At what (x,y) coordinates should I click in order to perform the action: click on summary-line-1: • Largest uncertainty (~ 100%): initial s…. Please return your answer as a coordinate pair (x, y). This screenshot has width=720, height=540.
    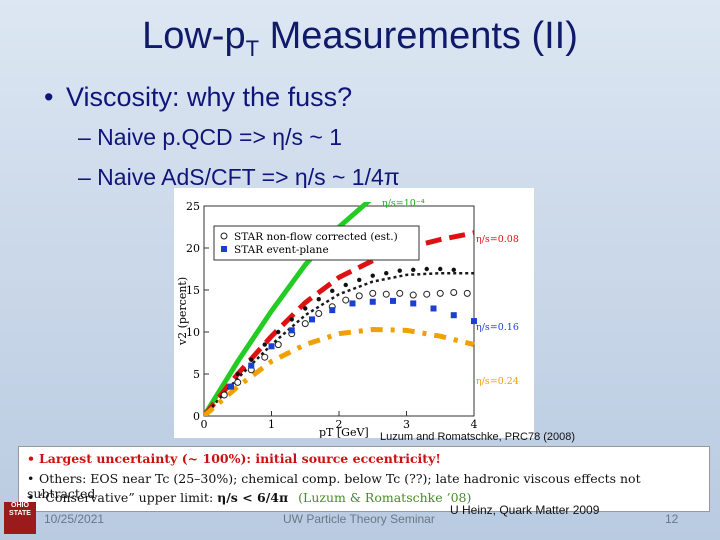
    Looking at the image, I should click on (234, 458).